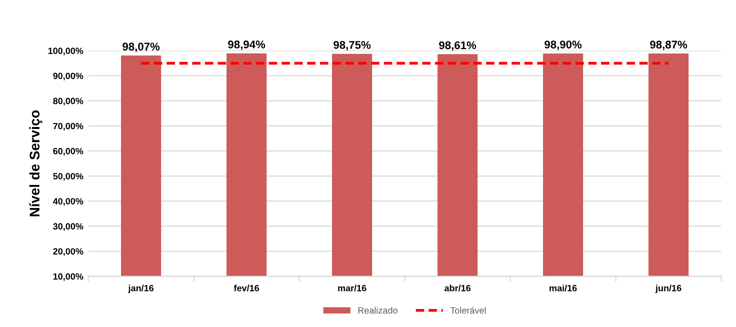 This screenshot has height=327, width=736. Describe the element at coordinates (141, 47) in the screenshot. I see `data-label: 98,07%` at that location.